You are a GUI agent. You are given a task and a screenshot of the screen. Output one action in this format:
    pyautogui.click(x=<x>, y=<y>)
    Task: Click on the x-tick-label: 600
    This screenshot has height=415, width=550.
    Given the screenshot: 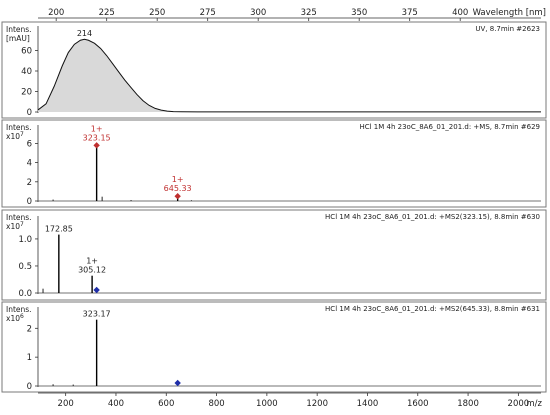 What is the action you would take?
    pyautogui.click(x=166, y=404)
    